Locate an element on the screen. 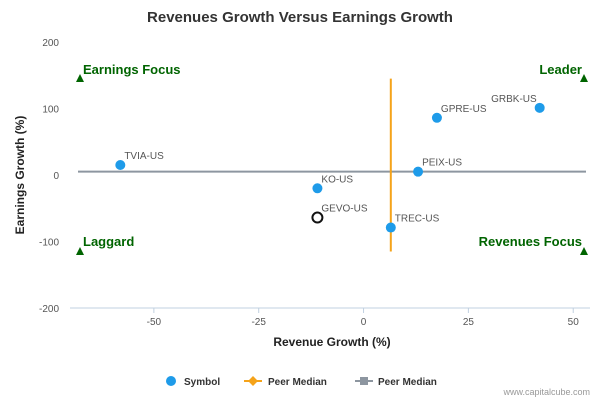 The image size is (600, 400). y-axis-title: Earnings Growth (%) is located at coordinates (20, 175).